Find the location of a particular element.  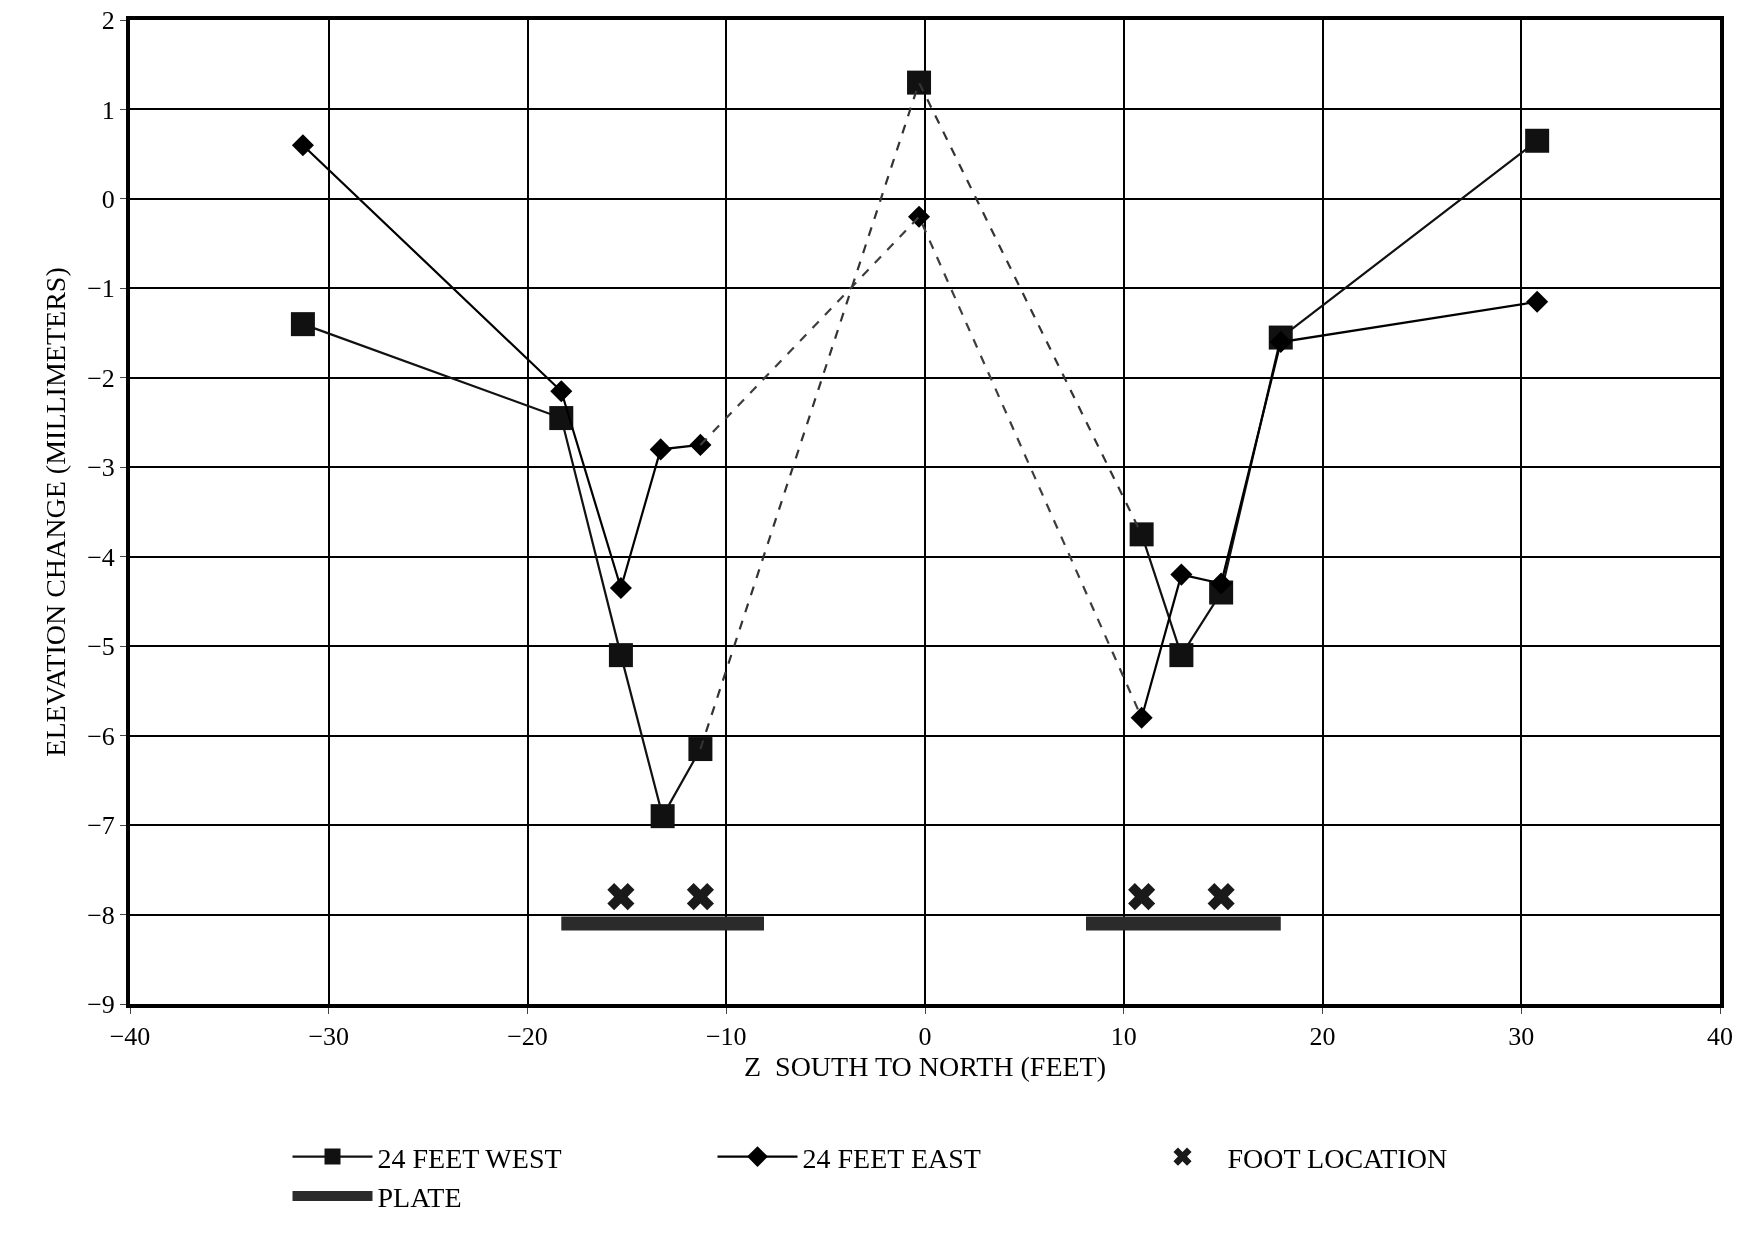

x-tick-label: 20 is located at coordinates (1322, 1037).